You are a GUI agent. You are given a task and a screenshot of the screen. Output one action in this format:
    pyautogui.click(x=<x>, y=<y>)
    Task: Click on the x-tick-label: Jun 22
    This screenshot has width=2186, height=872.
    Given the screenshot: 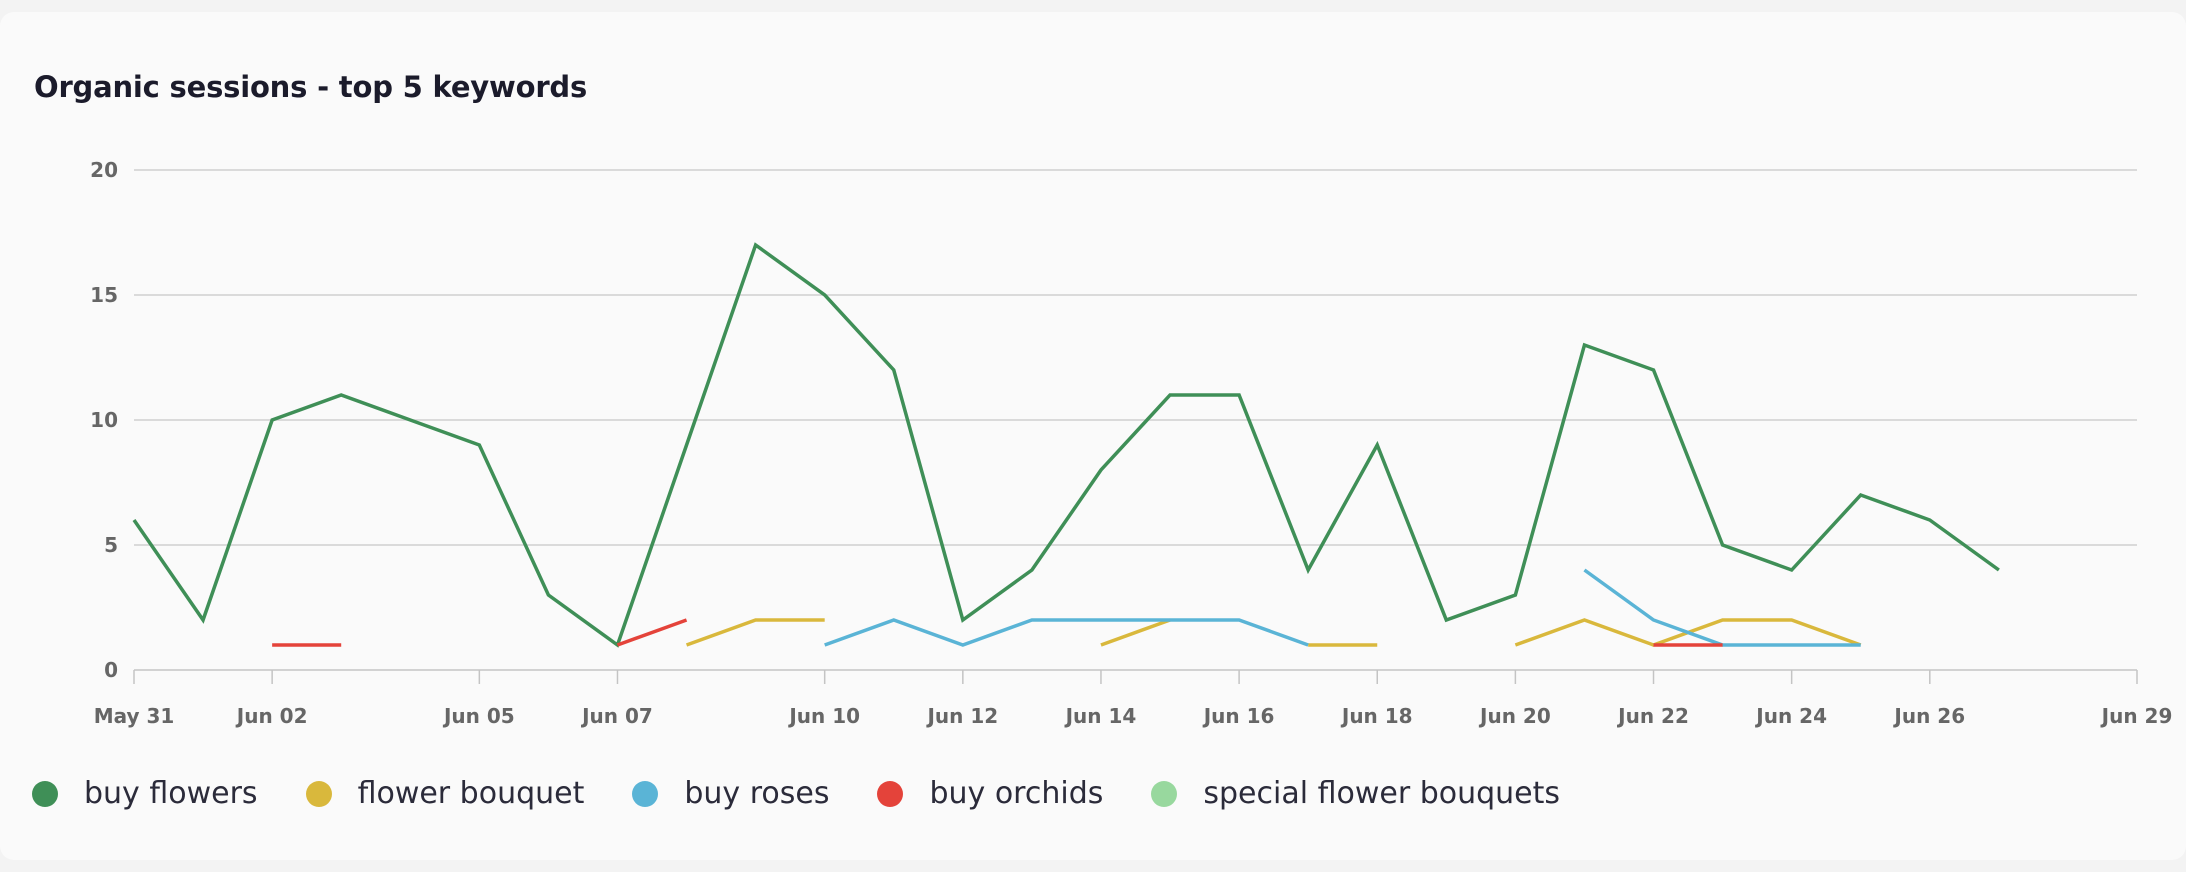 What is the action you would take?
    pyautogui.click(x=1652, y=716)
    